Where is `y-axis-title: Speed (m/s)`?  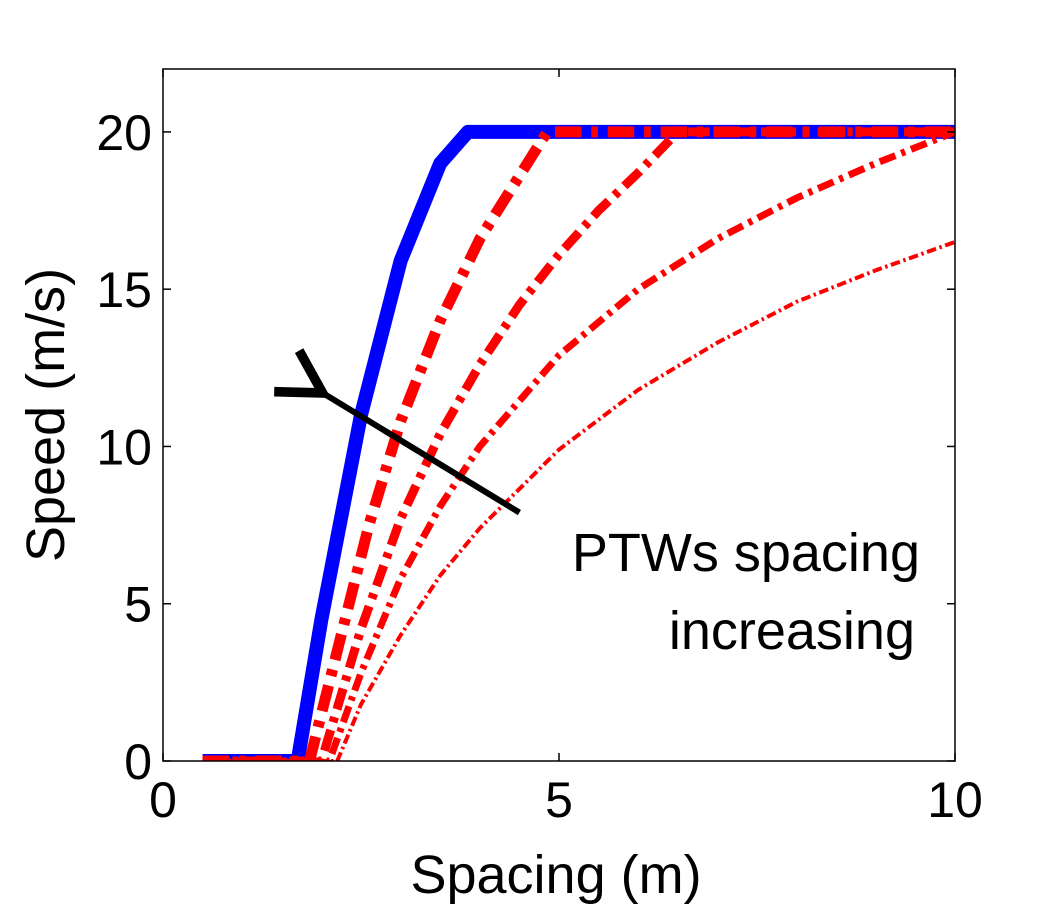 y-axis-title: Speed (m/s) is located at coordinates (46, 415).